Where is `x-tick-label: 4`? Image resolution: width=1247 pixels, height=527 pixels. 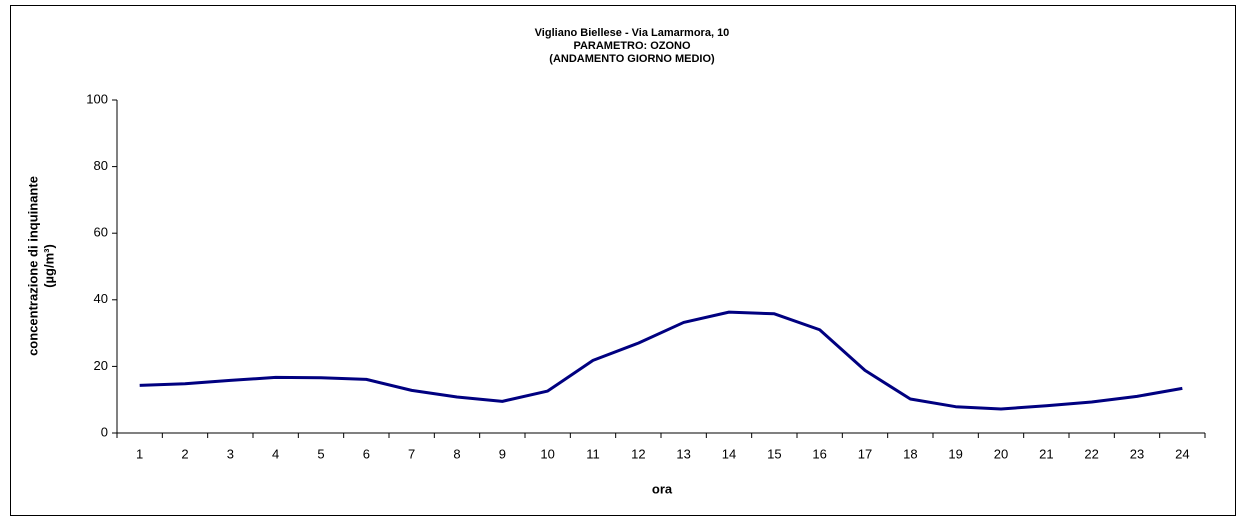 x-tick-label: 4 is located at coordinates (275, 453).